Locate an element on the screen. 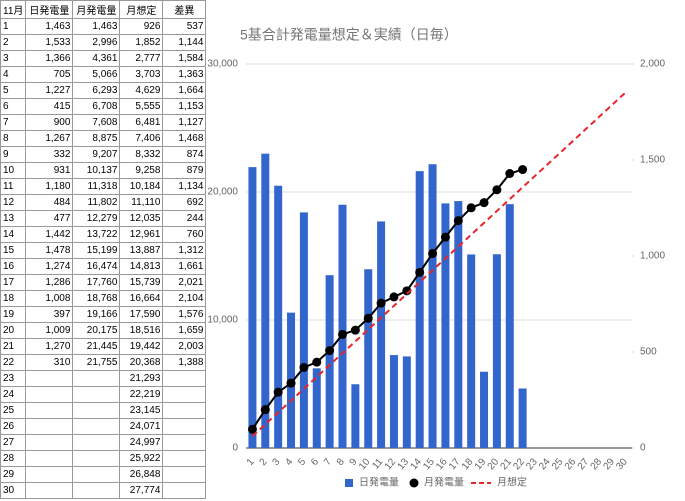 This screenshot has width=685, height=501. table-row: 30 27,774 is located at coordinates (103, 490).